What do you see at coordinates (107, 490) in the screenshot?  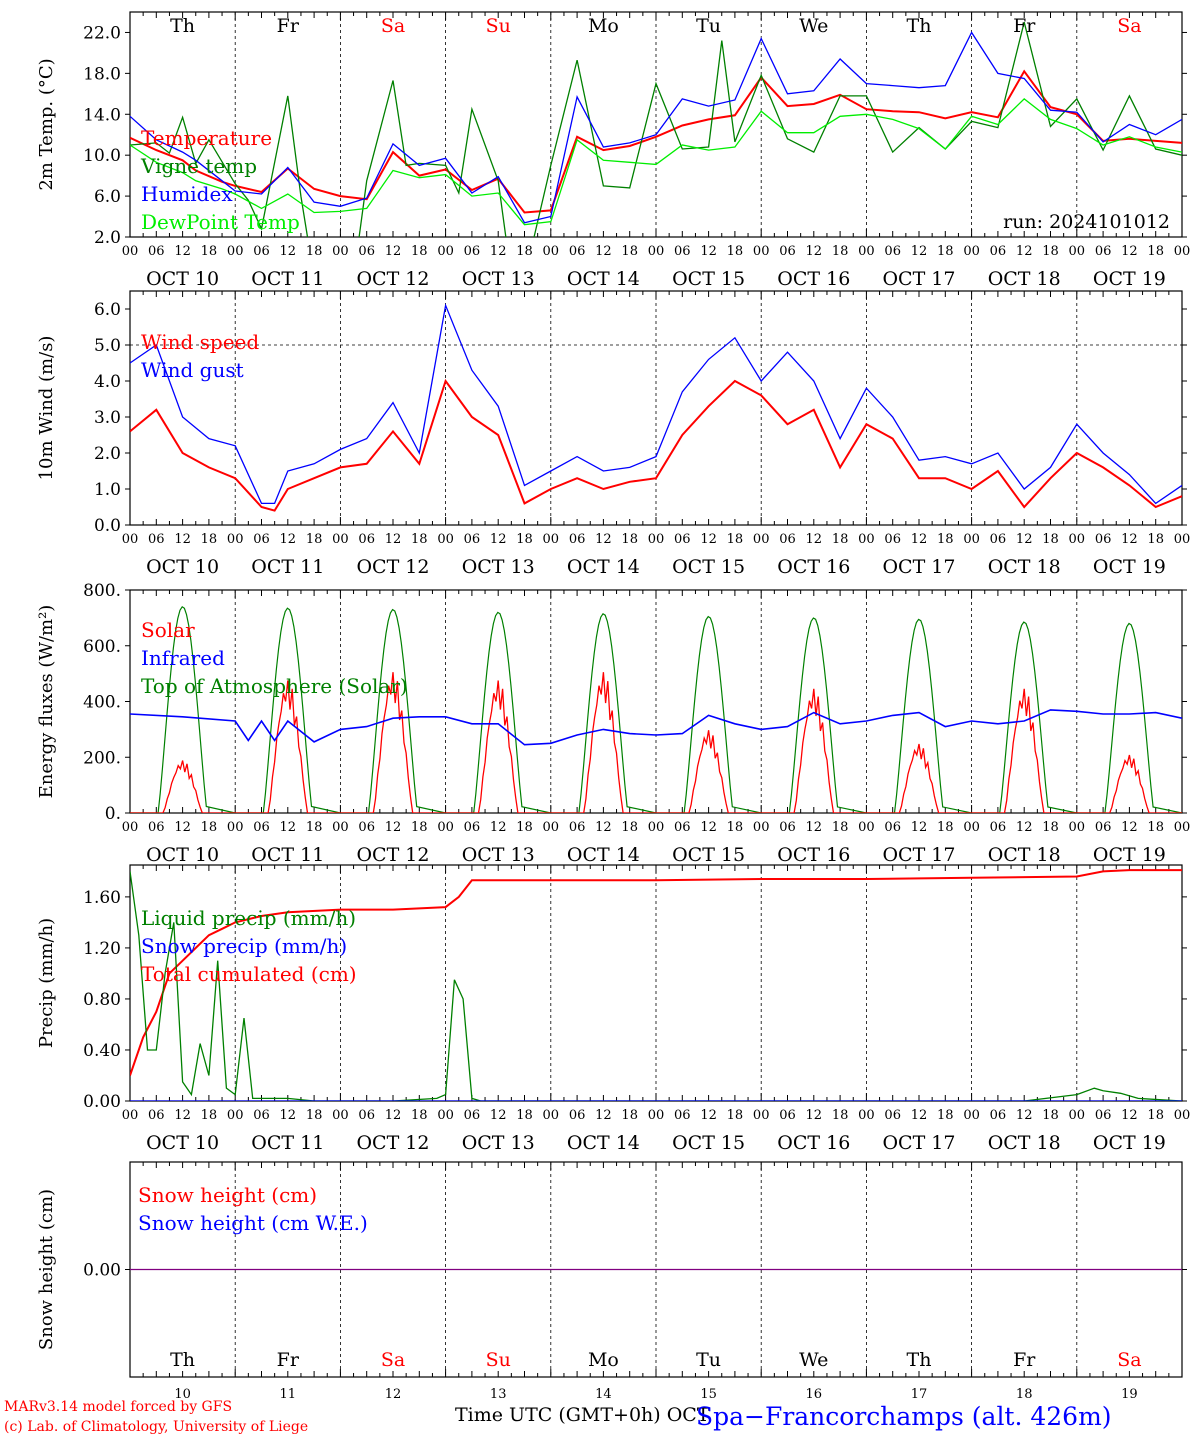 I see `y-tick-label: 1.0` at bounding box center [107, 490].